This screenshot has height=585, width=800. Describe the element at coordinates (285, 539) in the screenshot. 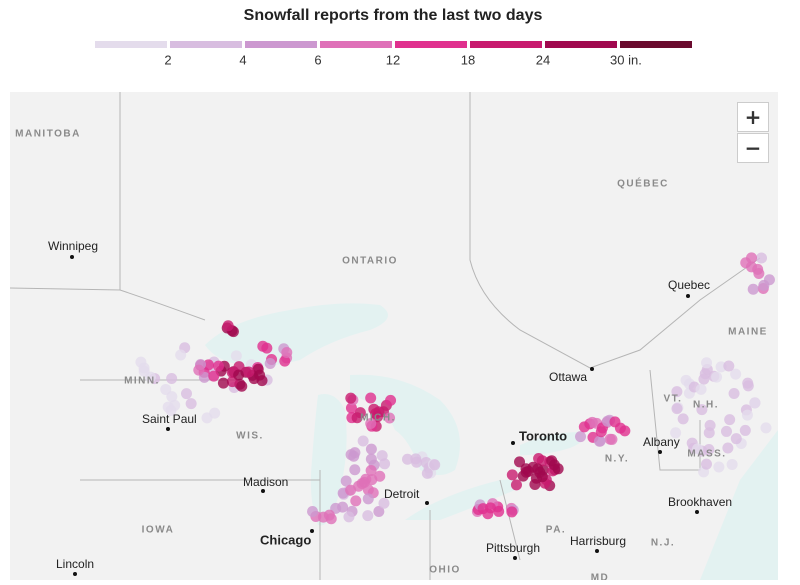

I see `city-label: Chicago` at that location.